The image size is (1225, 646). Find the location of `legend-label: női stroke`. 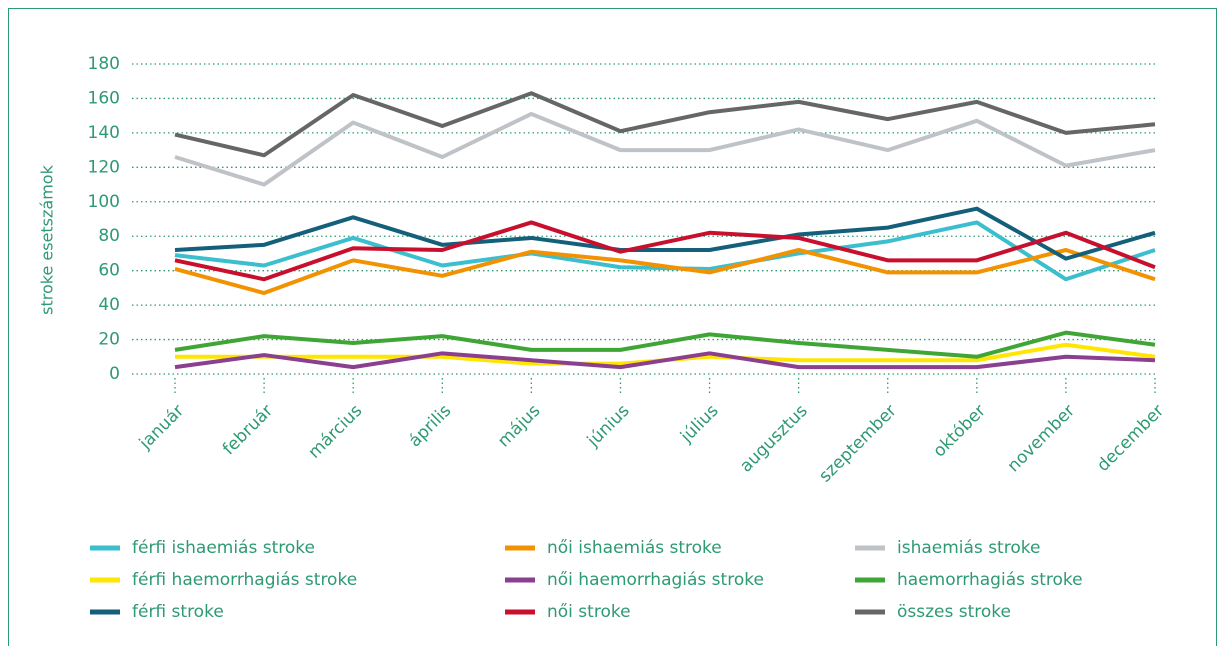

legend-label: női stroke is located at coordinates (589, 612).